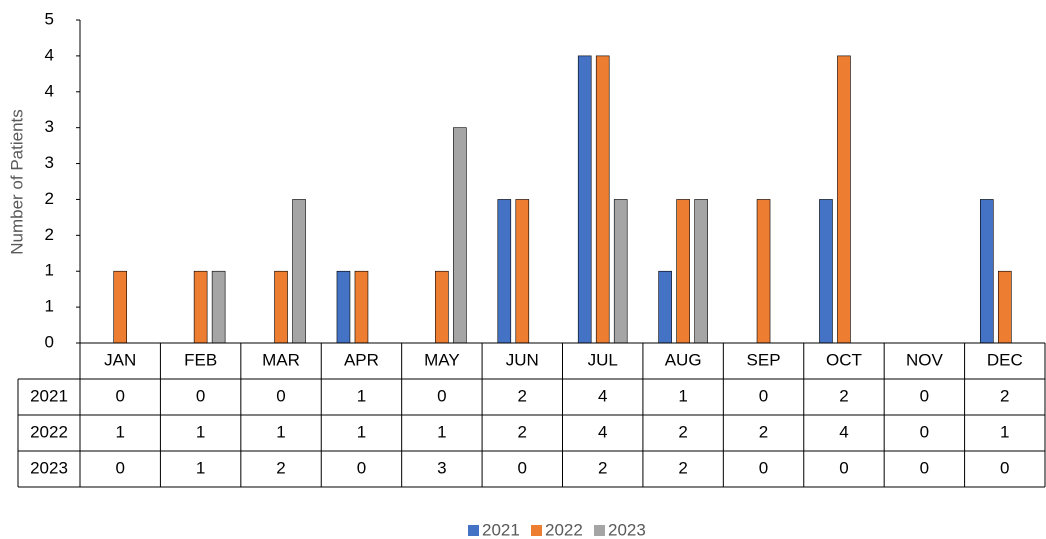 Image resolution: width=1046 pixels, height=539 pixels. I want to click on x-tick-label: JAN, so click(120, 359).